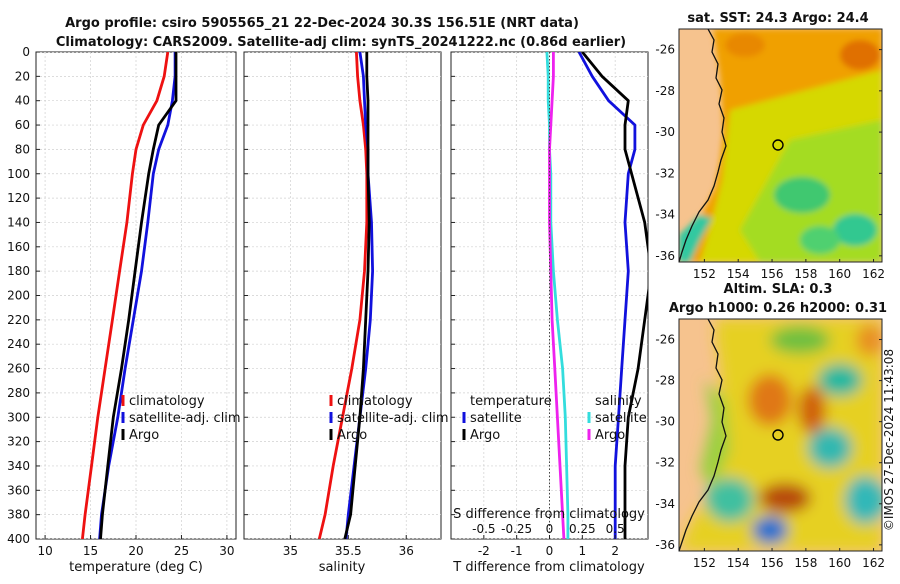 This screenshot has width=900, height=584. What do you see at coordinates (618, 401) in the screenshot?
I see `legend-title-salinity: salinity` at bounding box center [618, 401].